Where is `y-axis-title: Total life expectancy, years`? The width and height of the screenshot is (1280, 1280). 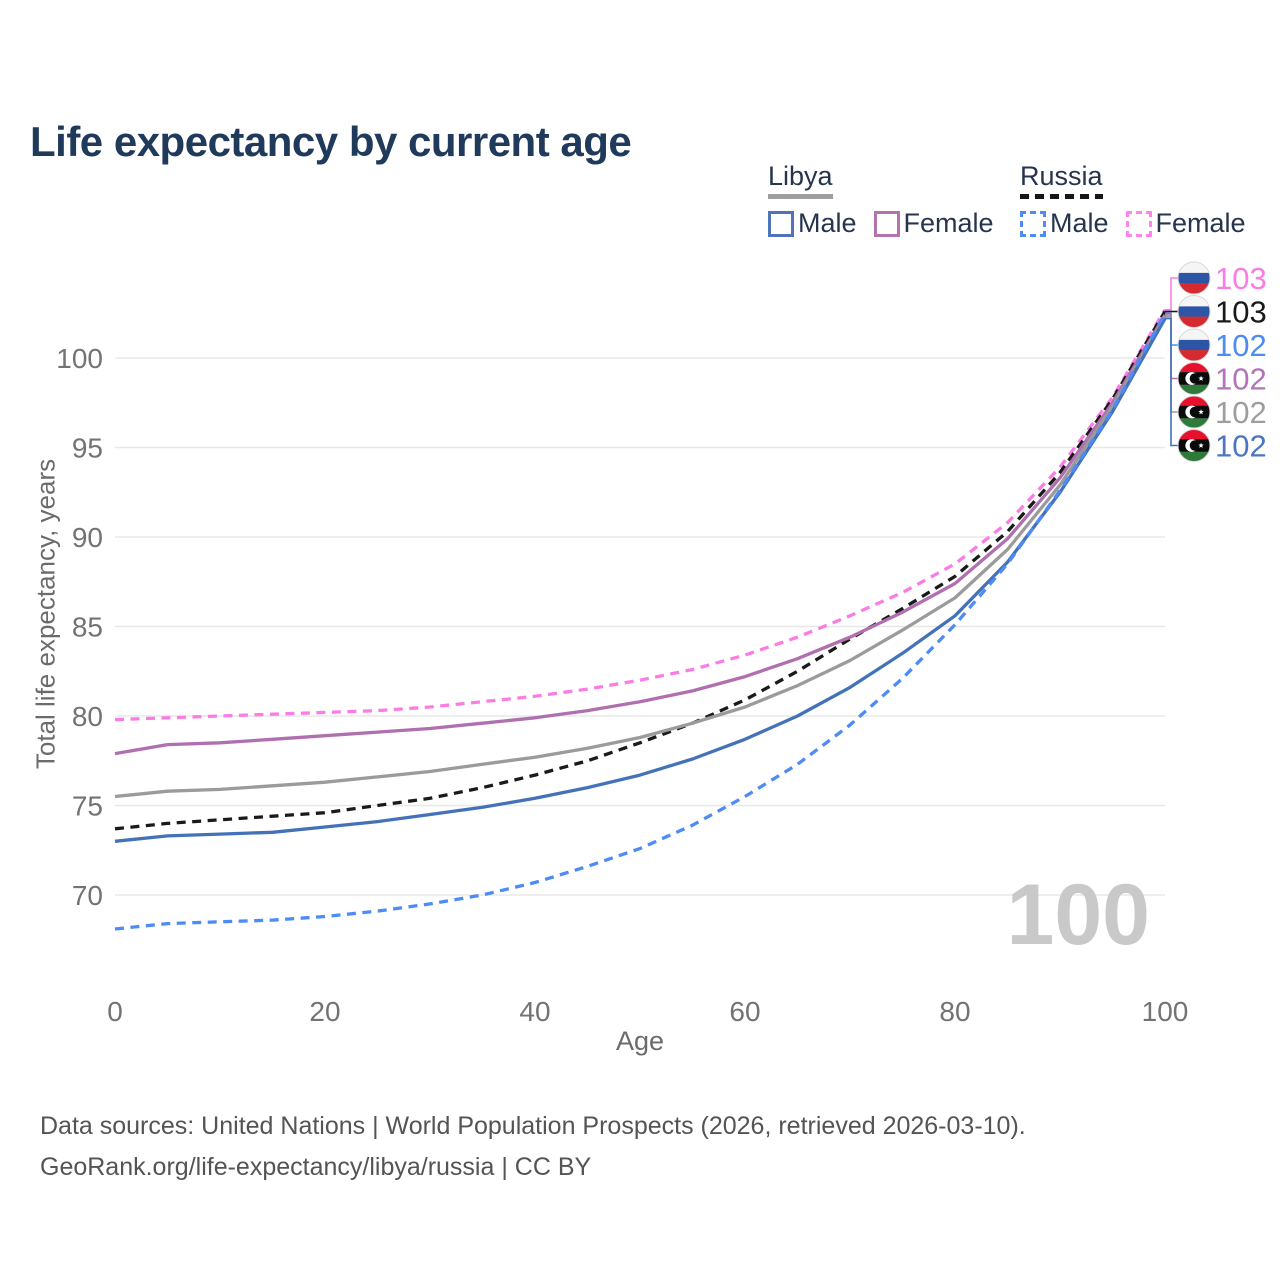 y-axis-title: Total life expectancy, years is located at coordinates (45, 614).